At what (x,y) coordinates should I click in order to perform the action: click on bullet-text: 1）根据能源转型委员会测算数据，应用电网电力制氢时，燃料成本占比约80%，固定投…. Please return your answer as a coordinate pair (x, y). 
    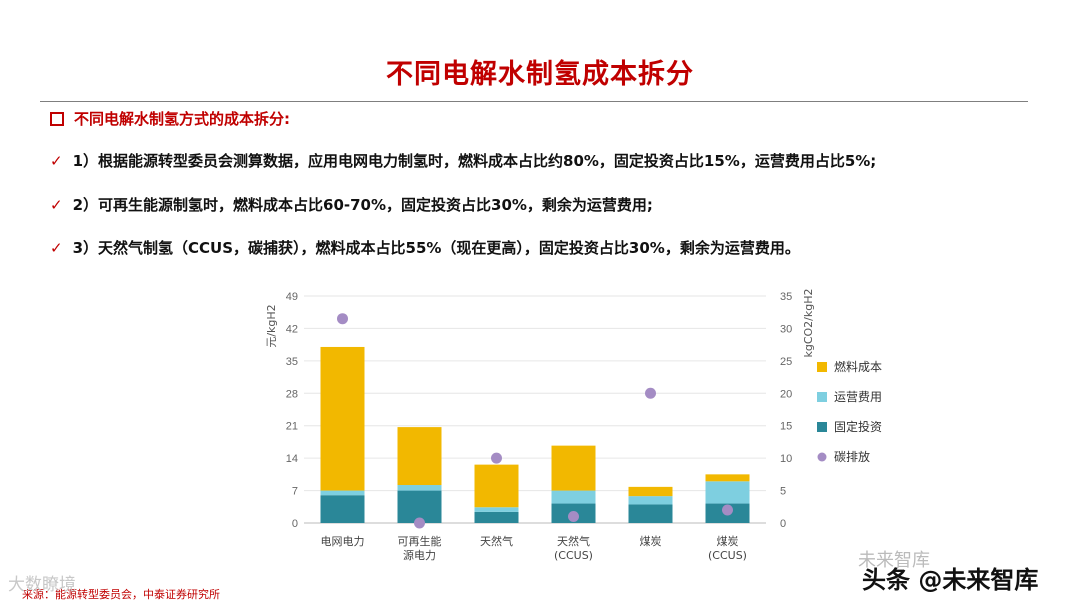
    Looking at the image, I should click on (474, 161).